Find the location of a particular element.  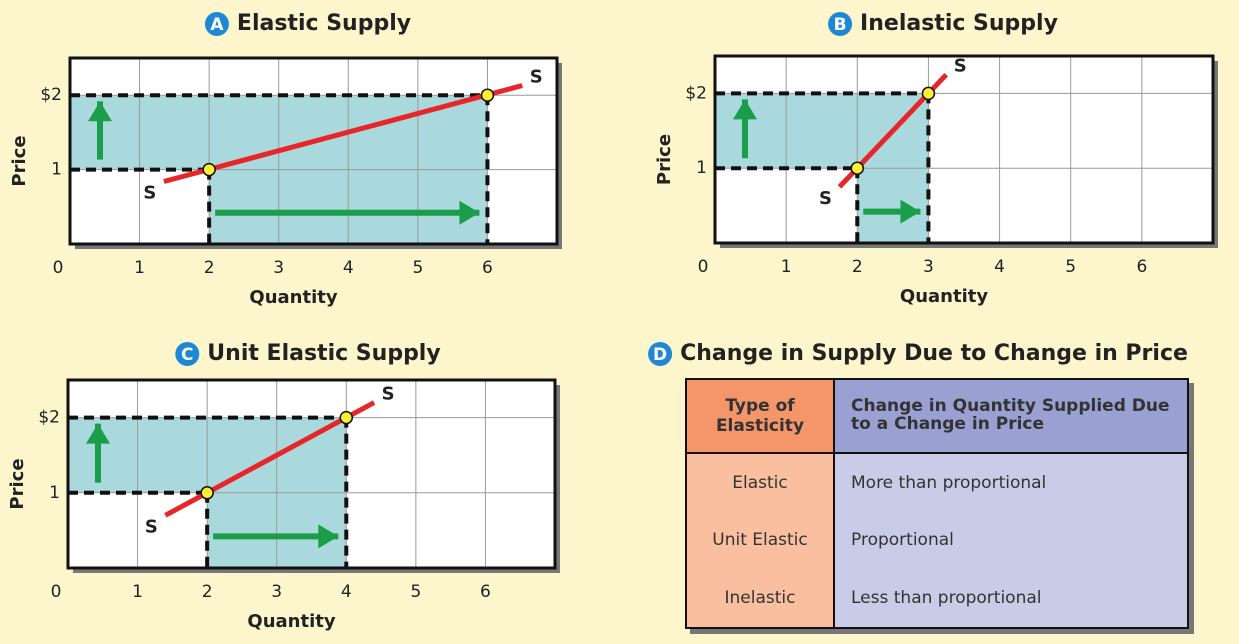

badge-letter: C is located at coordinates (187, 355).